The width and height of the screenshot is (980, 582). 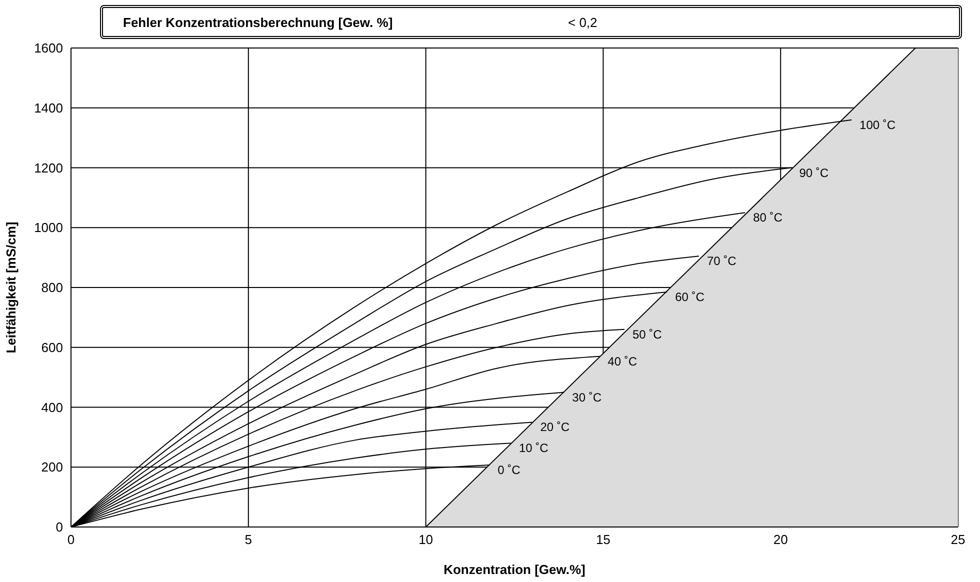 What do you see at coordinates (958, 540) in the screenshot?
I see `x-tick-label: 25` at bounding box center [958, 540].